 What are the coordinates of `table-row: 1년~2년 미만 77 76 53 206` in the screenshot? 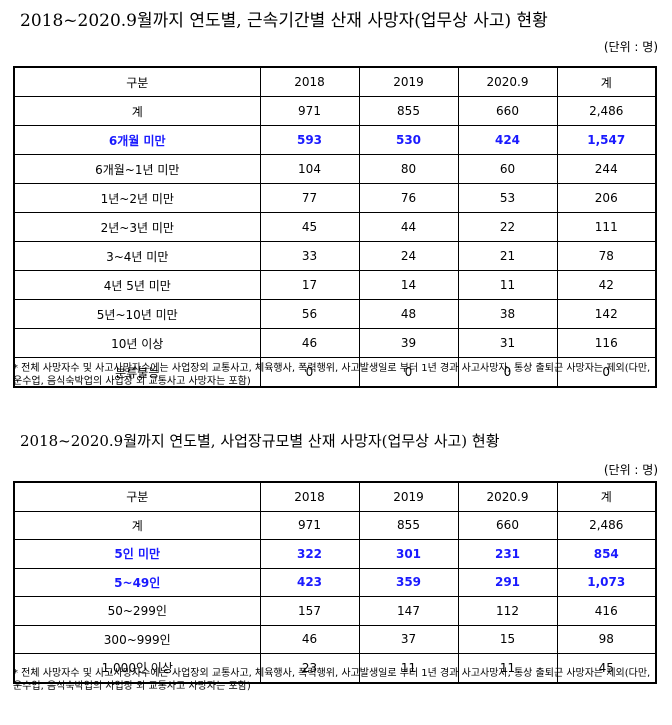 It's located at (335, 198).